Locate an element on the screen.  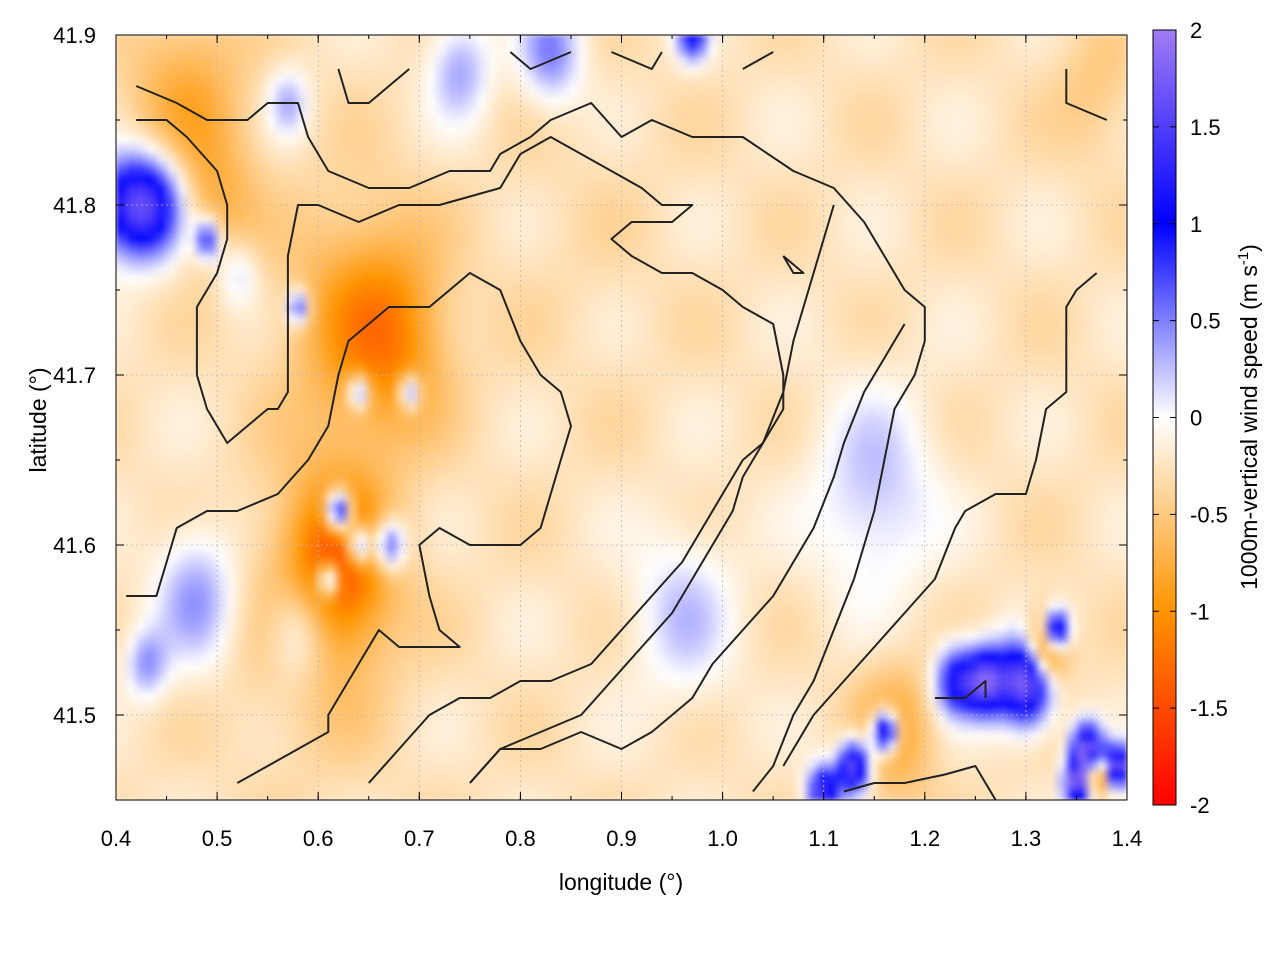
colorbar-title-exponent: -1 is located at coordinates (1243, 258).